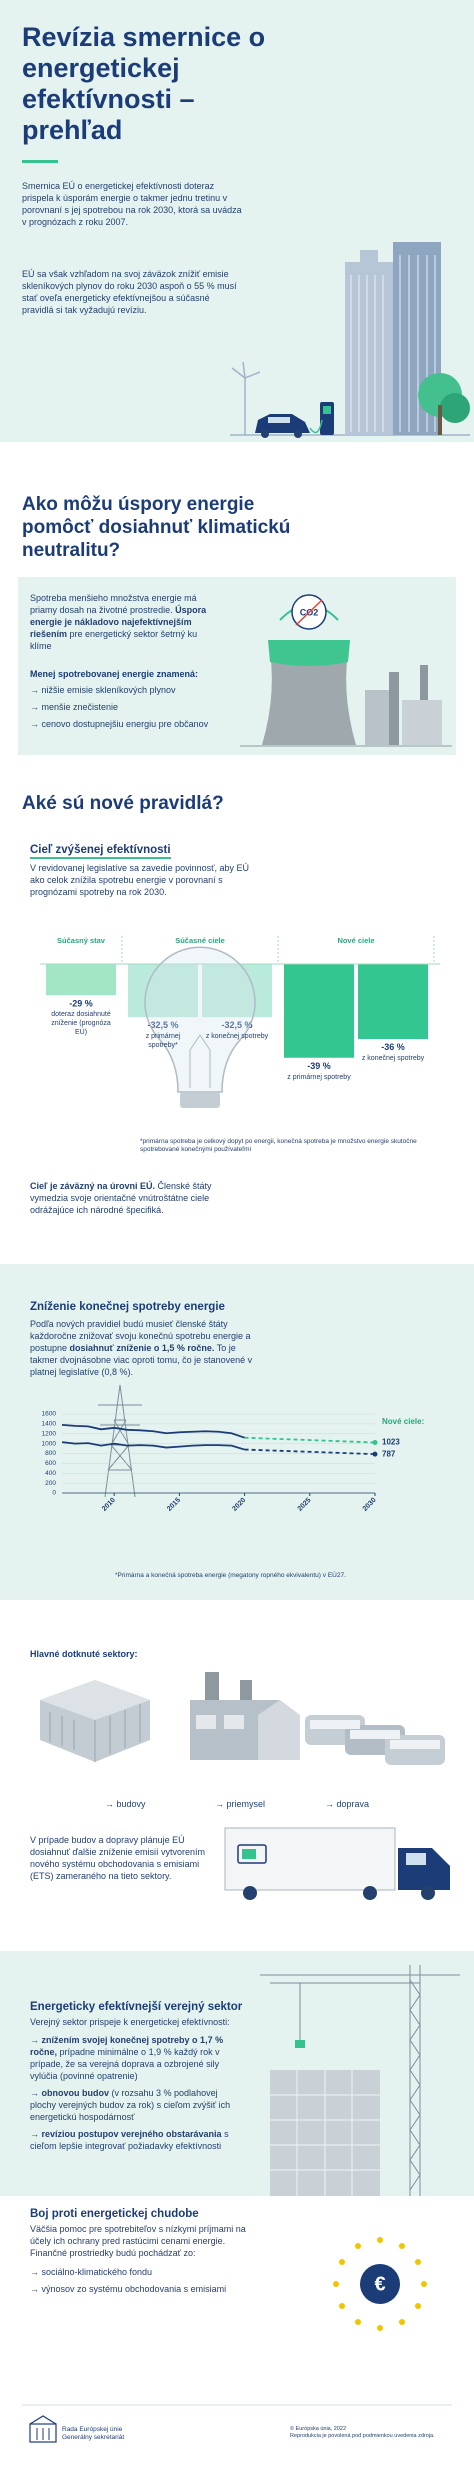 The image size is (474, 2471). What do you see at coordinates (389, 1453) in the screenshot?
I see `end-label: 787` at bounding box center [389, 1453].